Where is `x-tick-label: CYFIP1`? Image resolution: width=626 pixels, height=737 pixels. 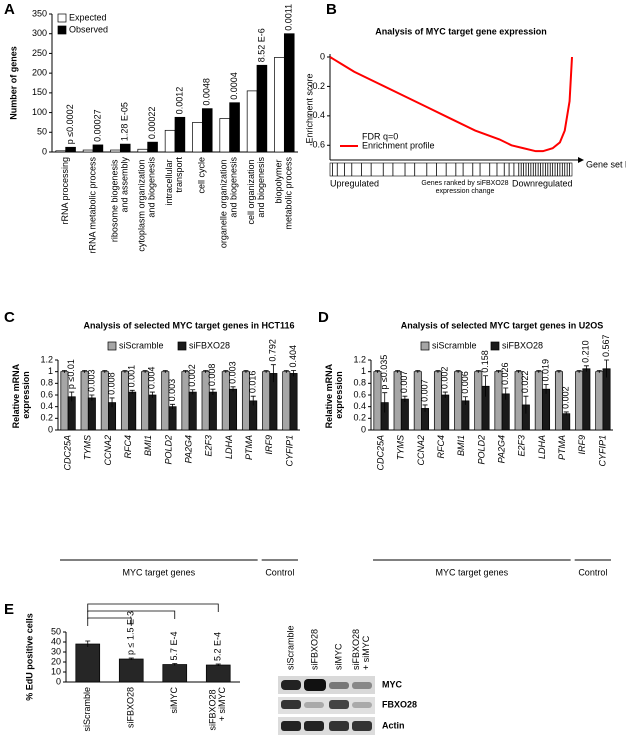
x-tick-label: CYFIP1 is located at coordinates (289, 451).